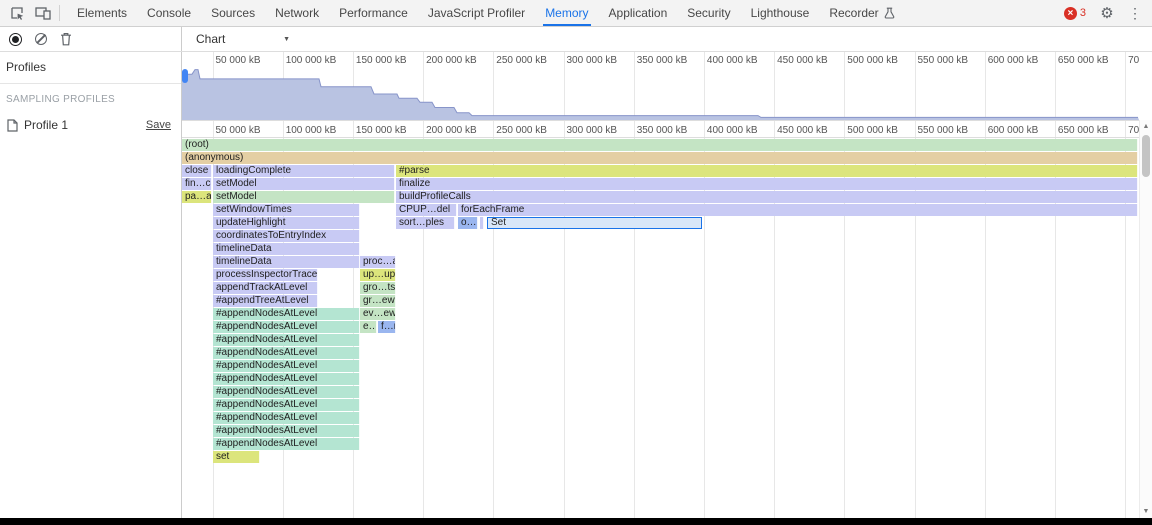 The image size is (1152, 525). I want to click on memory-overview-chart, so click(660, 94).